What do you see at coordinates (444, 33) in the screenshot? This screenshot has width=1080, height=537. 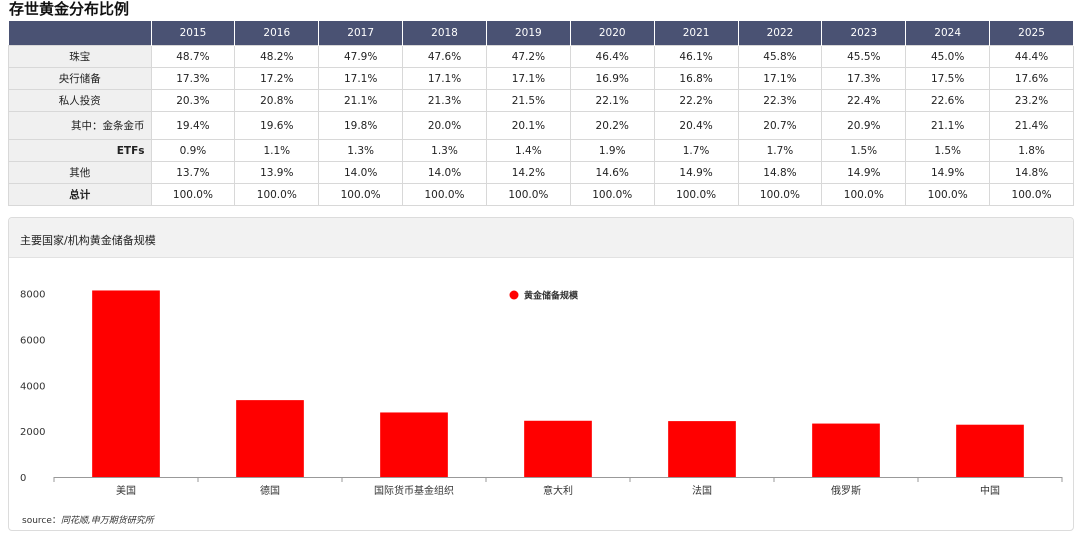 I see `year-header-2018: 2018` at bounding box center [444, 33].